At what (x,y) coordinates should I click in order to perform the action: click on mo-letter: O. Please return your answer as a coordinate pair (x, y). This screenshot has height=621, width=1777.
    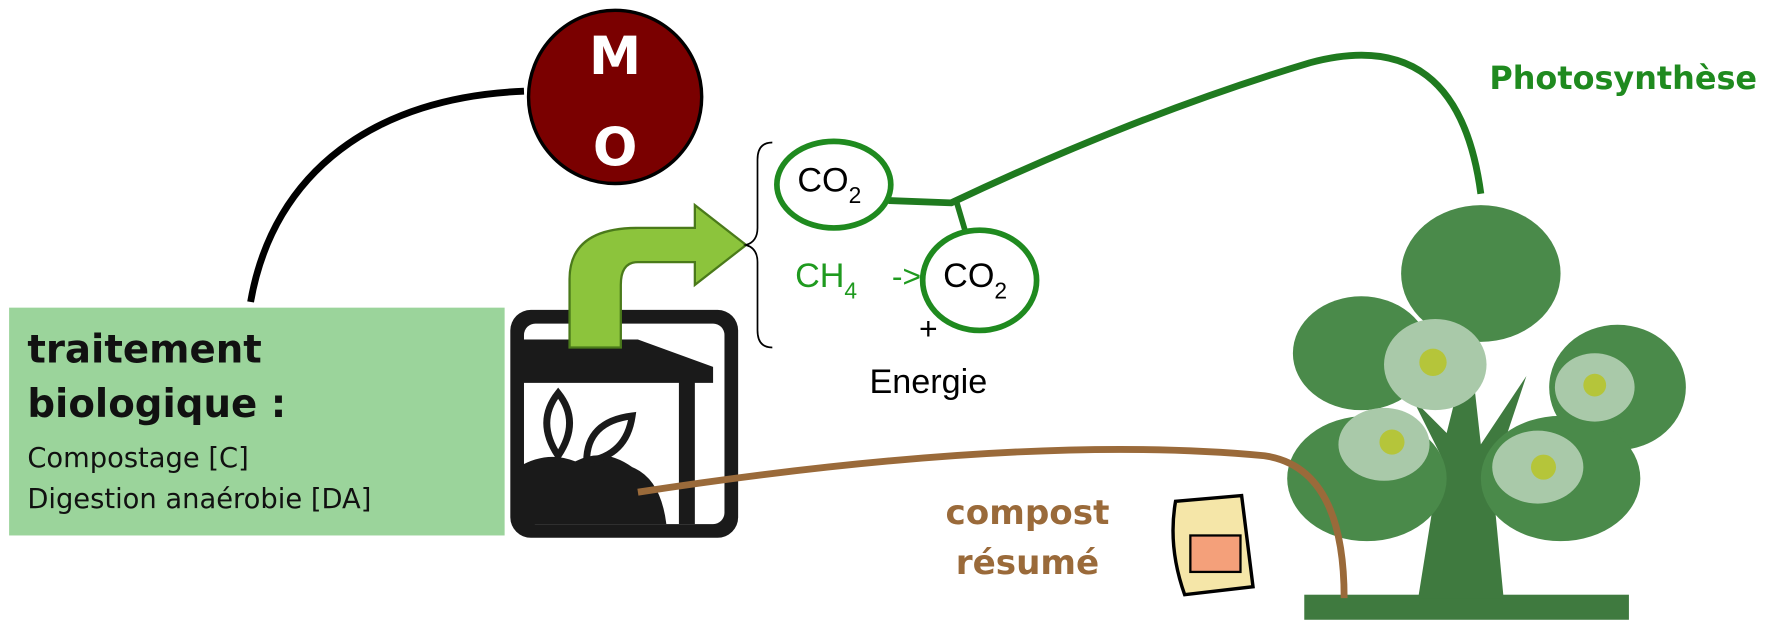
    Looking at the image, I should click on (615, 147).